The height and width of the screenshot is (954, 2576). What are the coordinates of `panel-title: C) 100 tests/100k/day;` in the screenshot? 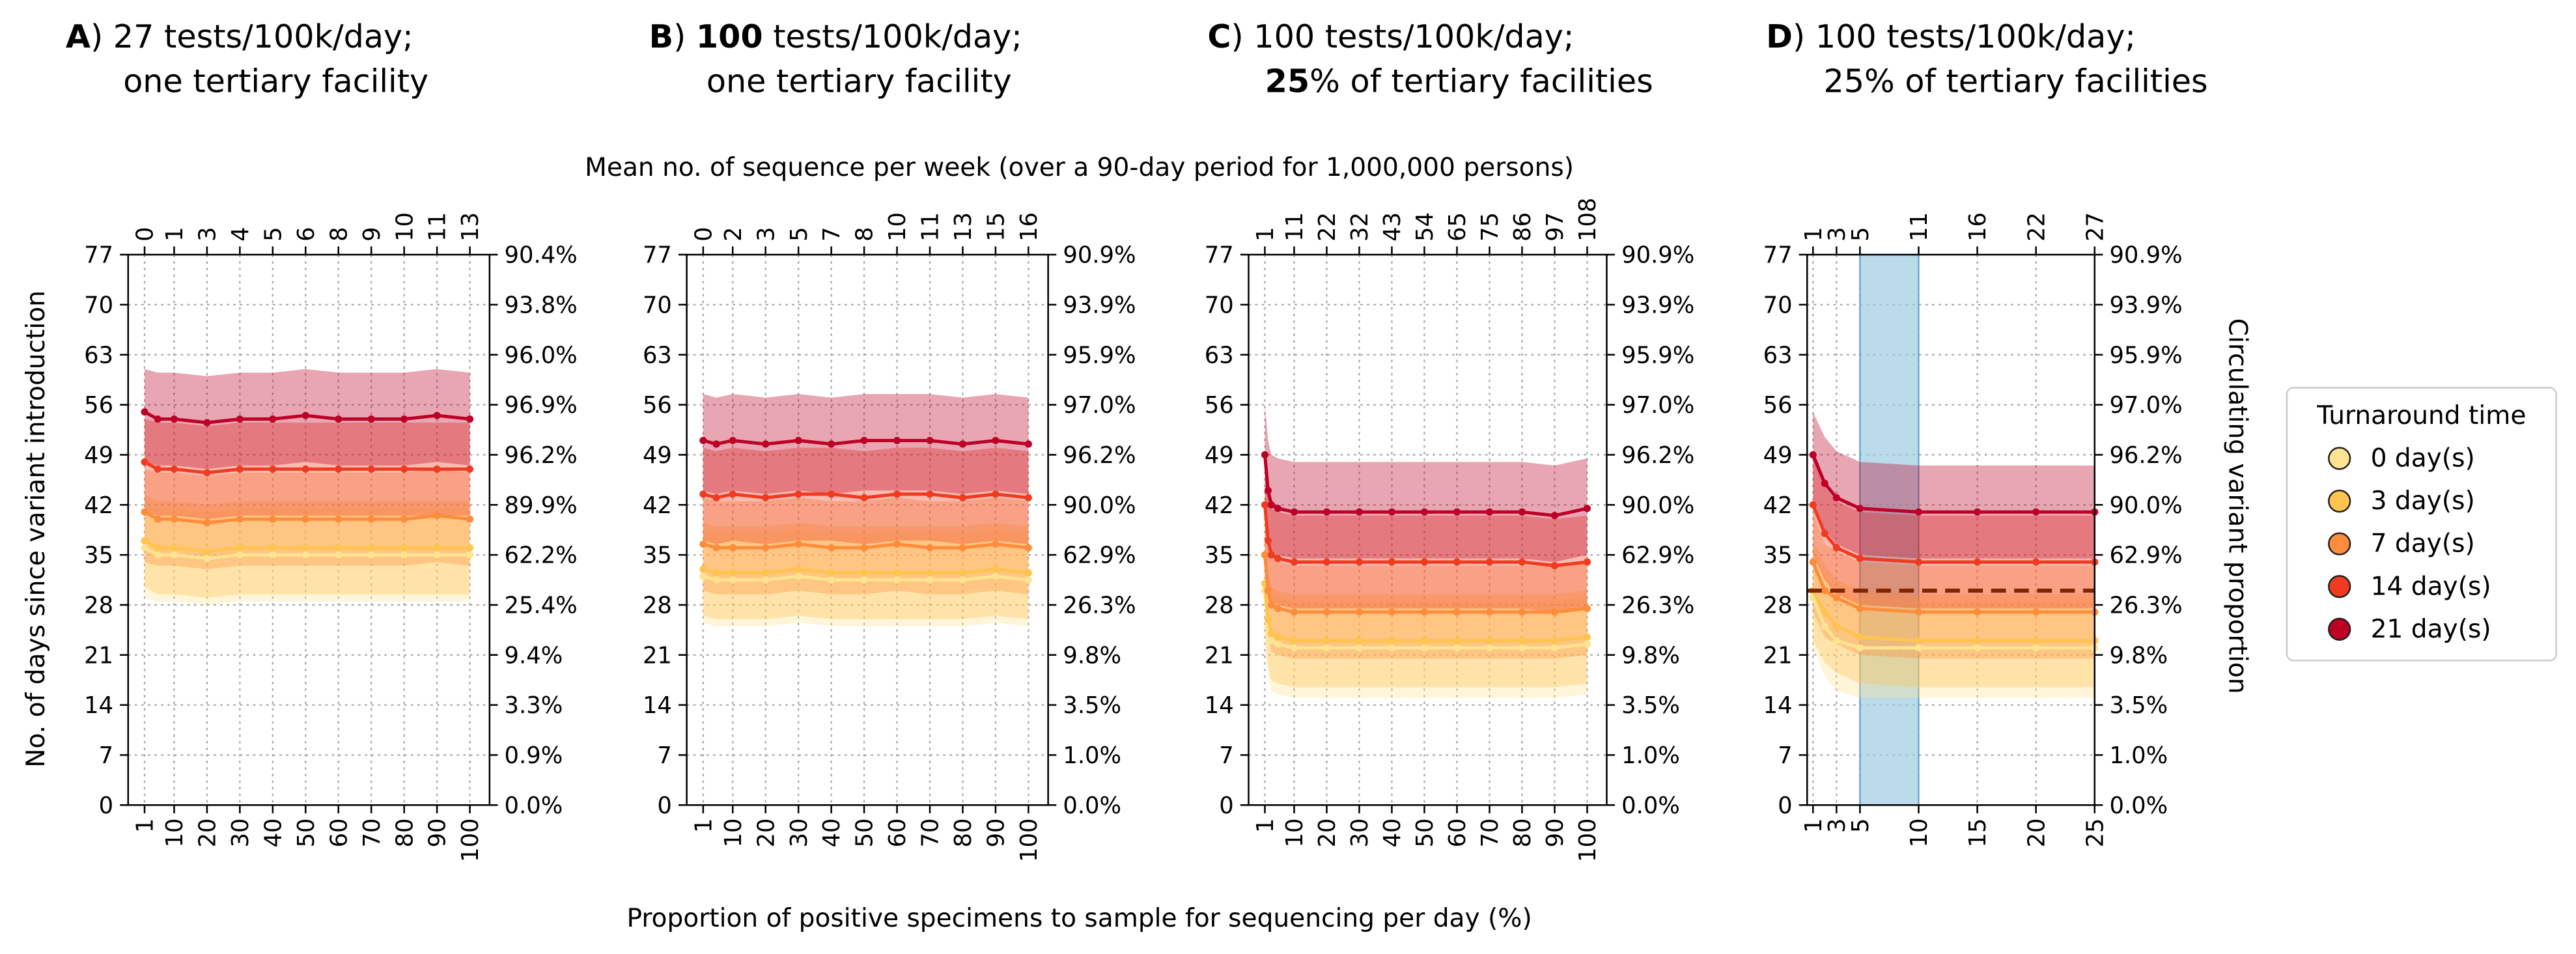 It's located at (1390, 36).